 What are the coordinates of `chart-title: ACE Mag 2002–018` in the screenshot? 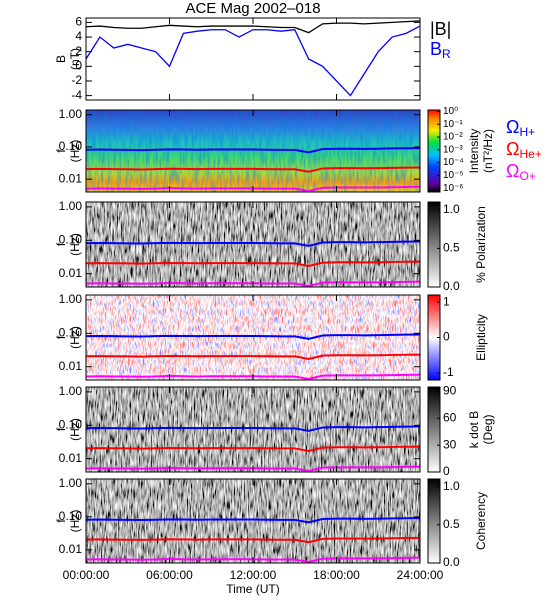 It's located at (252, 8).